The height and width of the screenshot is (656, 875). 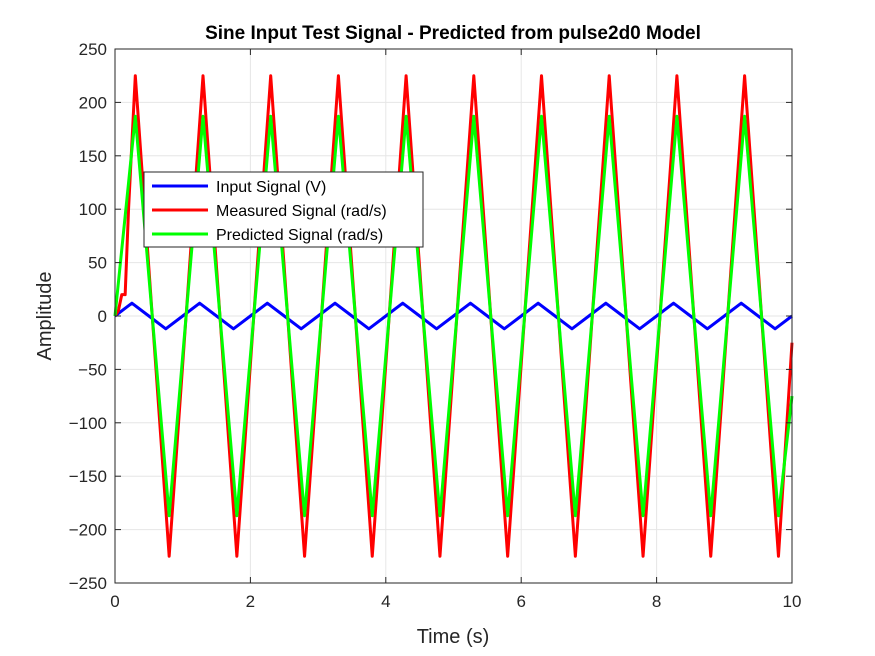 I want to click on y-tick-label: −150, so click(x=88, y=476).